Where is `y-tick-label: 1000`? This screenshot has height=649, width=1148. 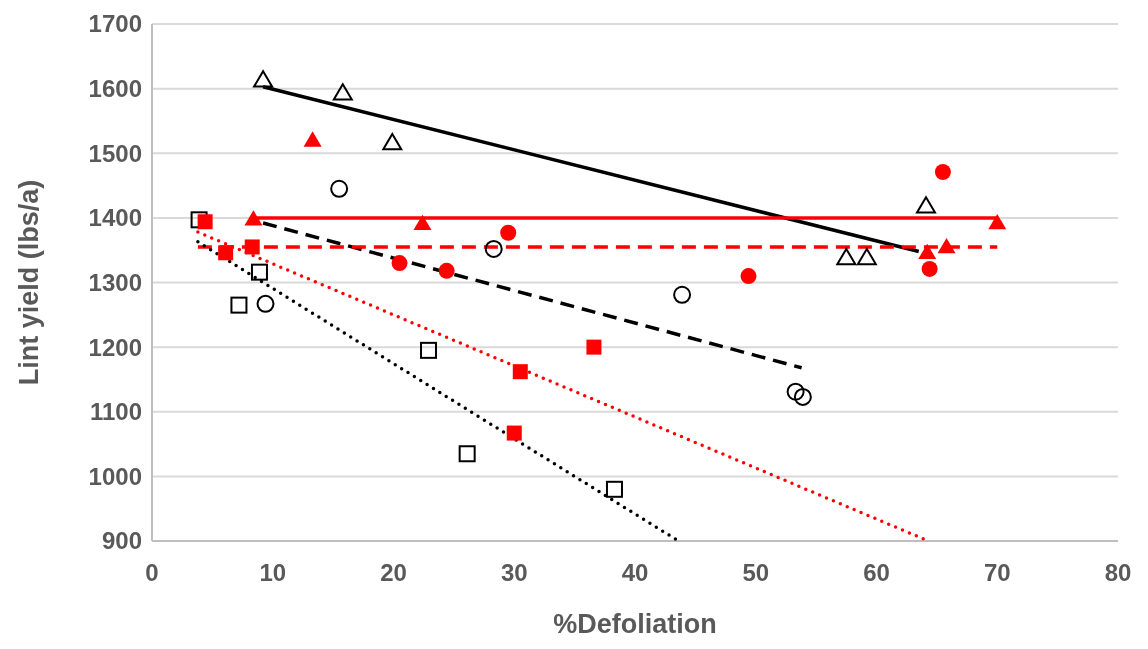 y-tick-label: 1000 is located at coordinates (115, 476).